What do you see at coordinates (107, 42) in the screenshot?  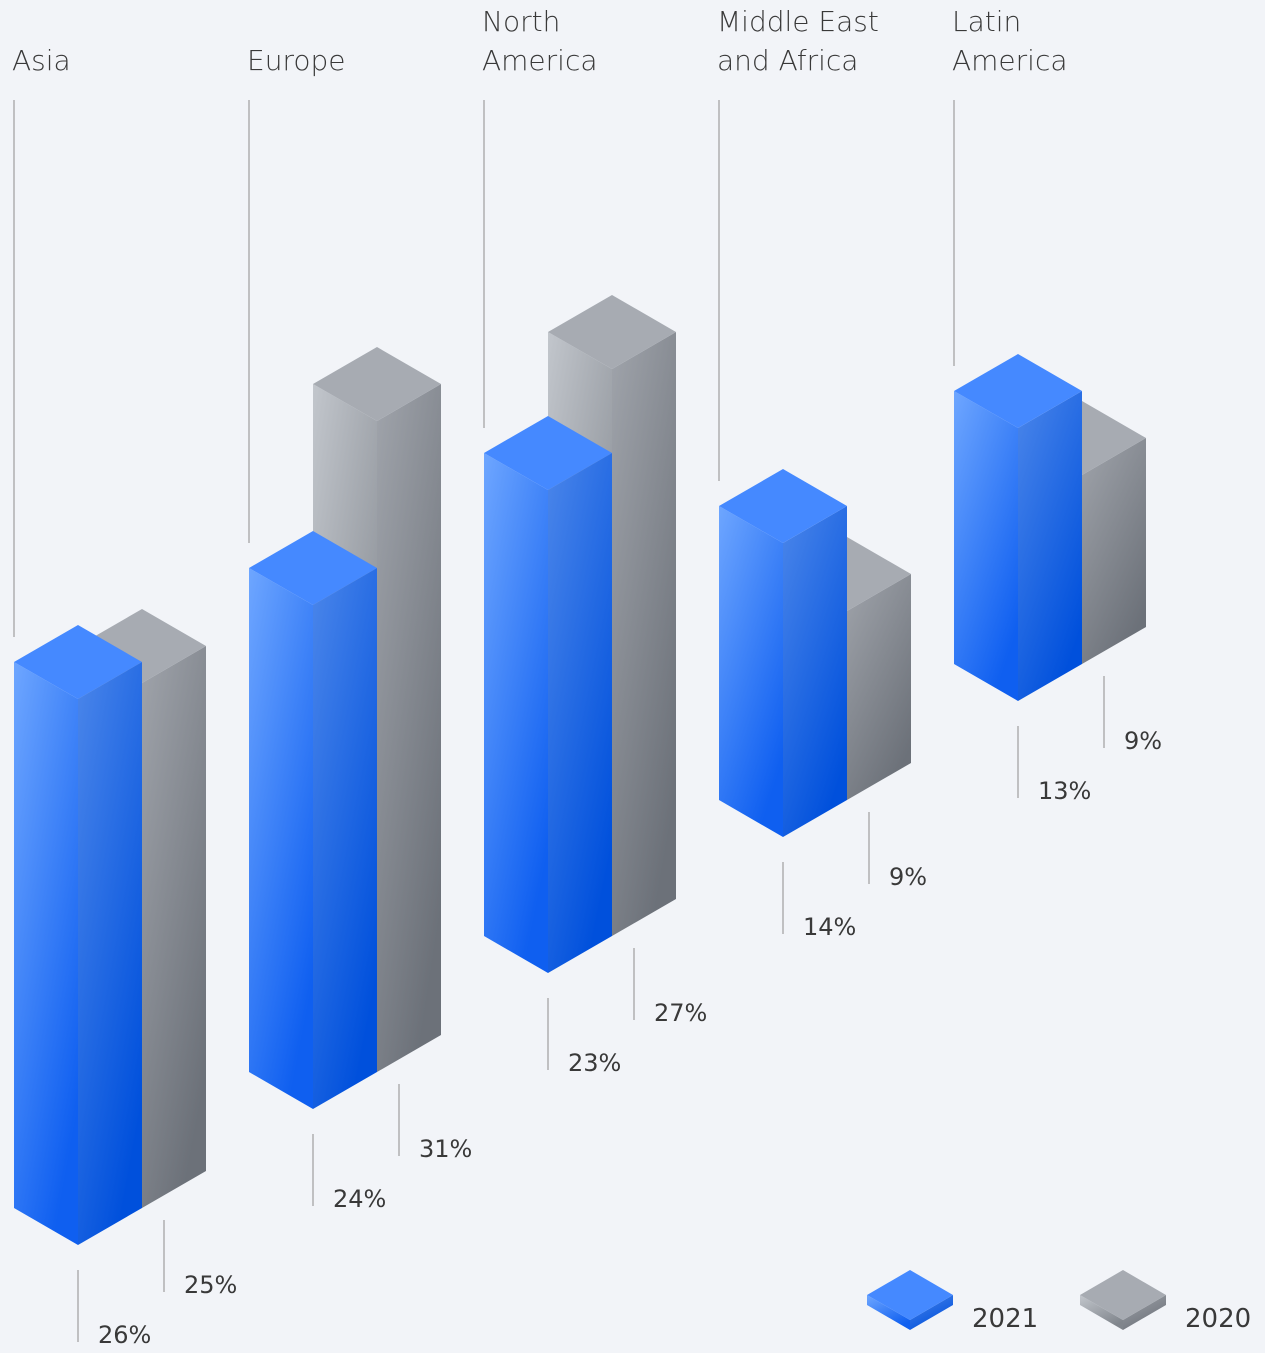 I see `category-label: Asia` at bounding box center [107, 42].